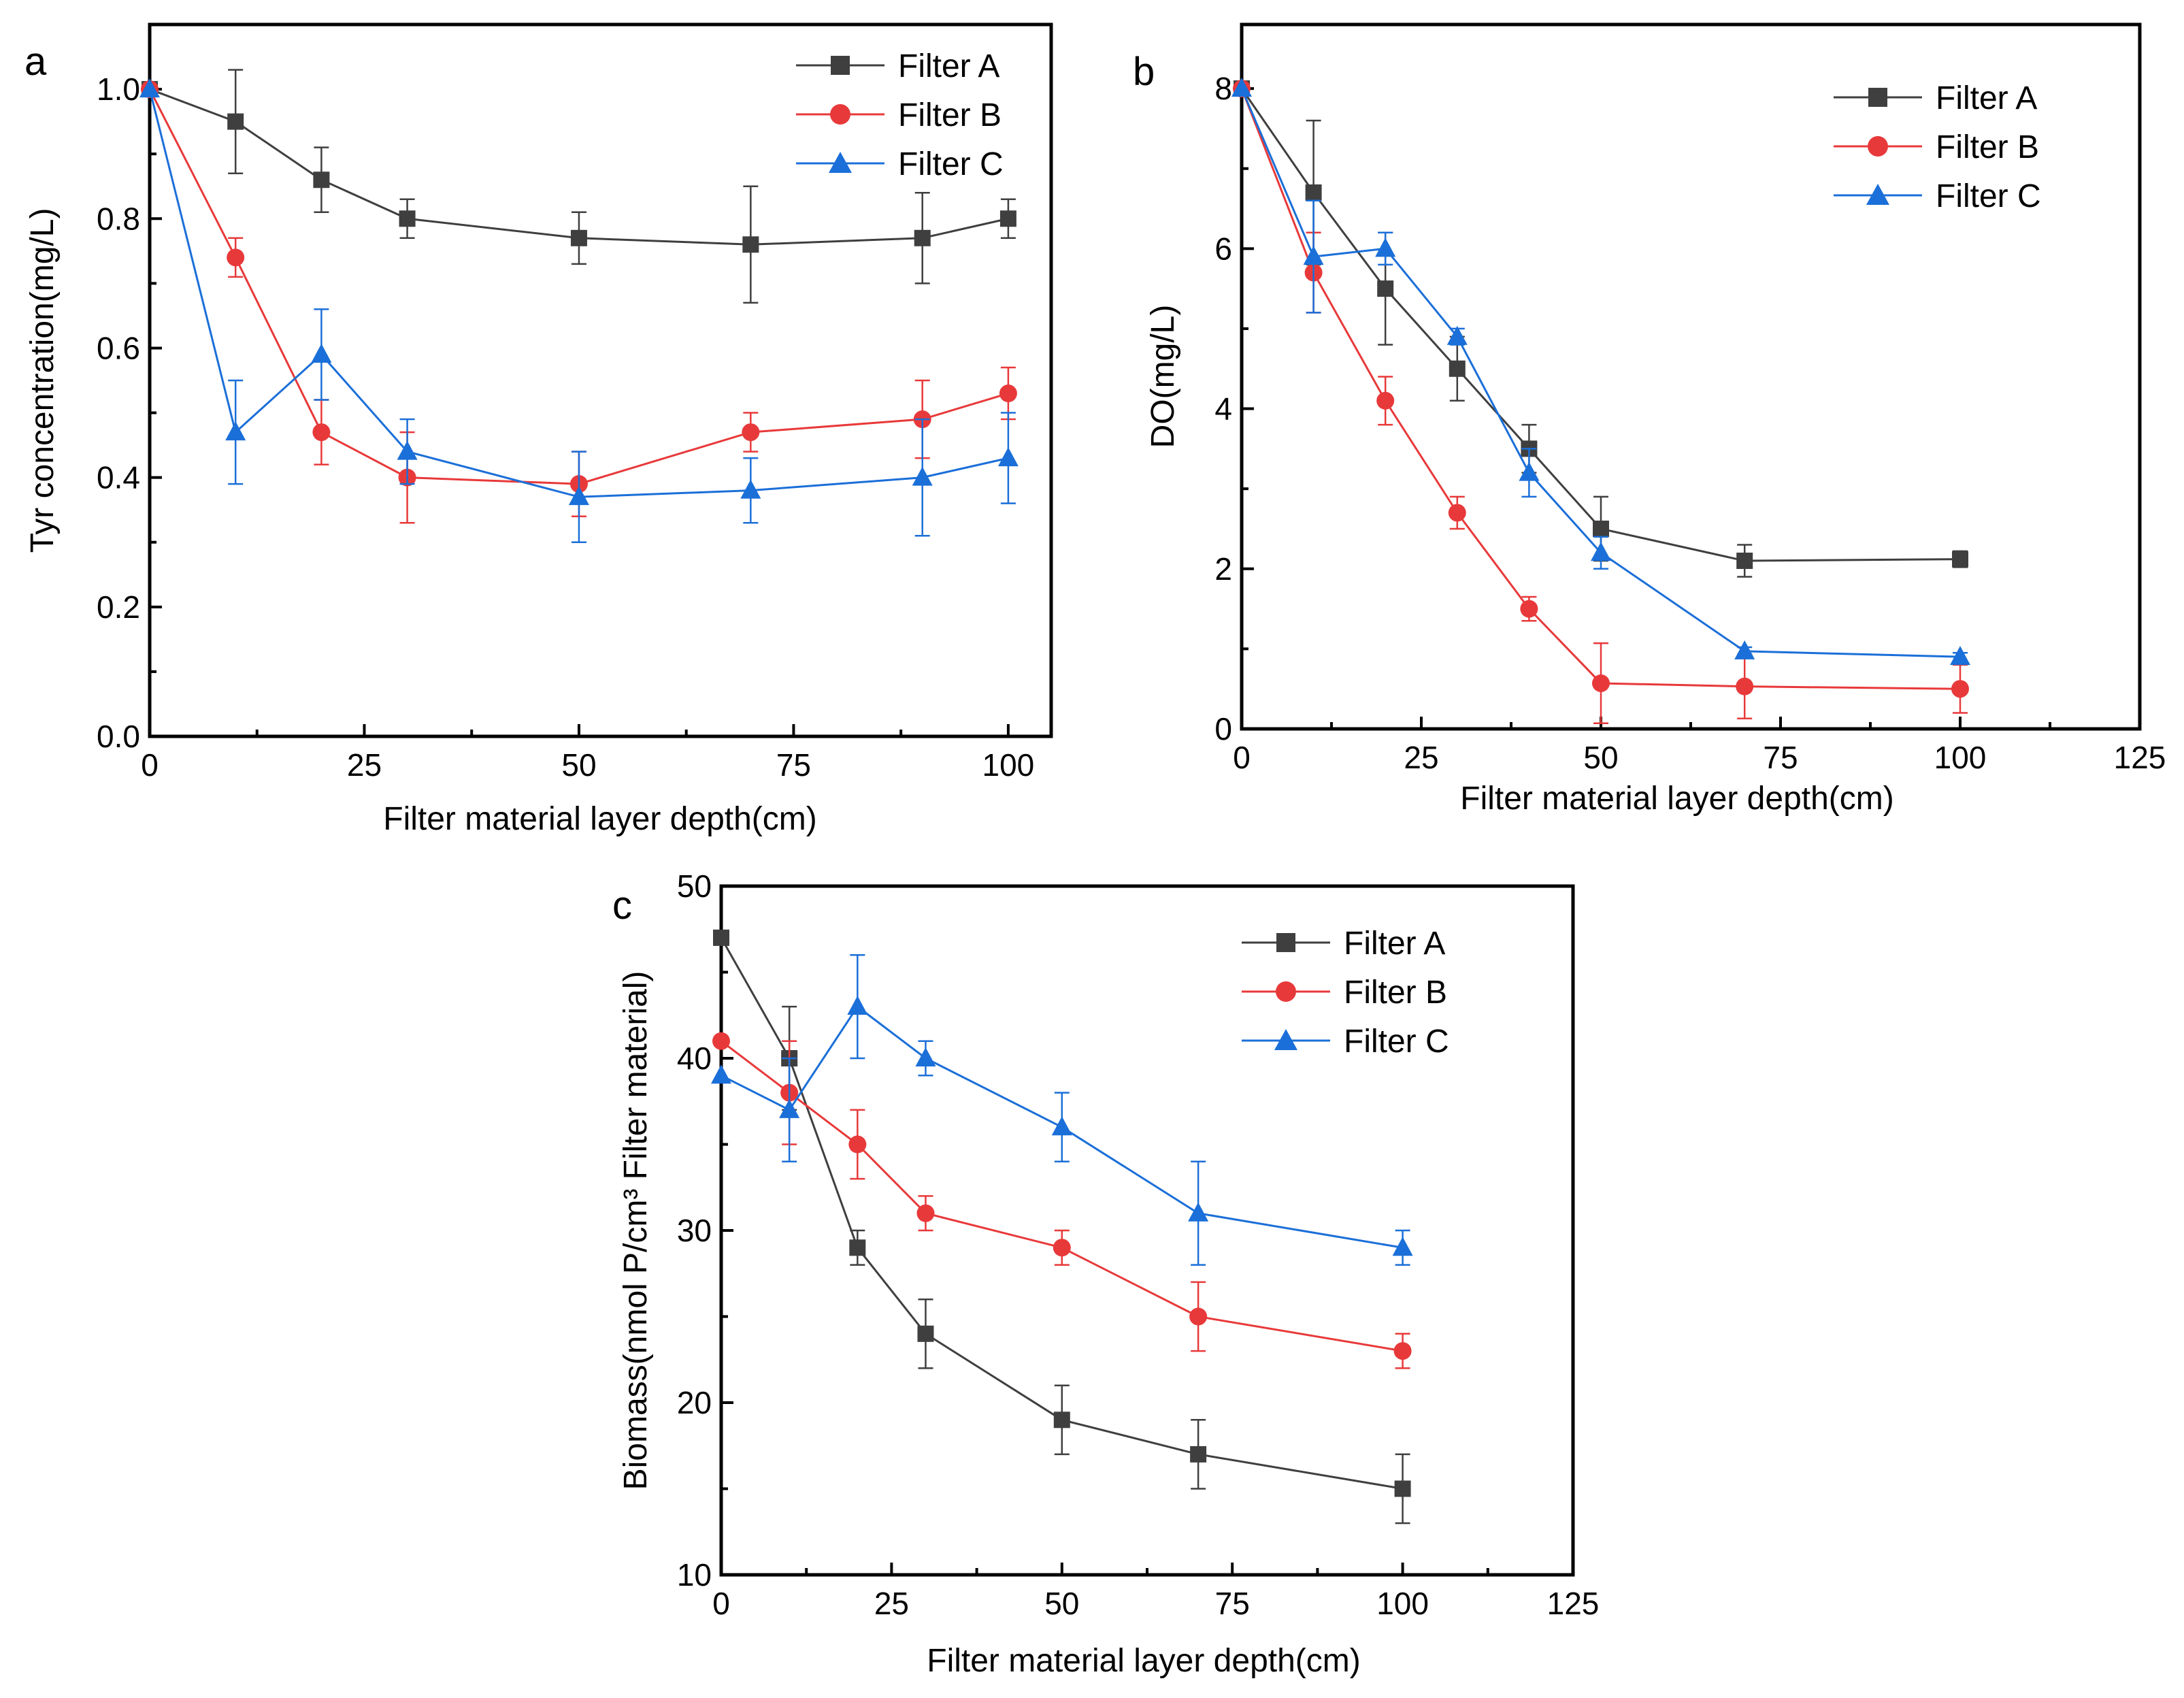  What do you see at coordinates (950, 115) in the screenshot?
I see `legend-label-filter-b: Filter B` at bounding box center [950, 115].